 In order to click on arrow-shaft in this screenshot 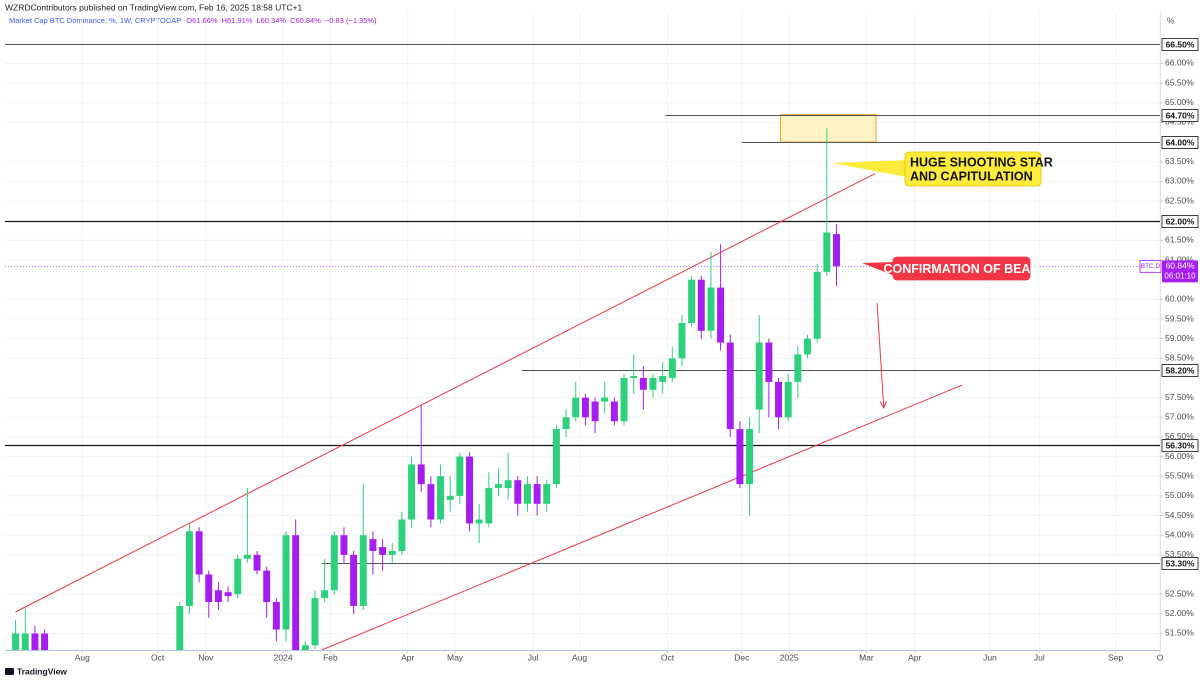, I will do `click(880, 355)`.